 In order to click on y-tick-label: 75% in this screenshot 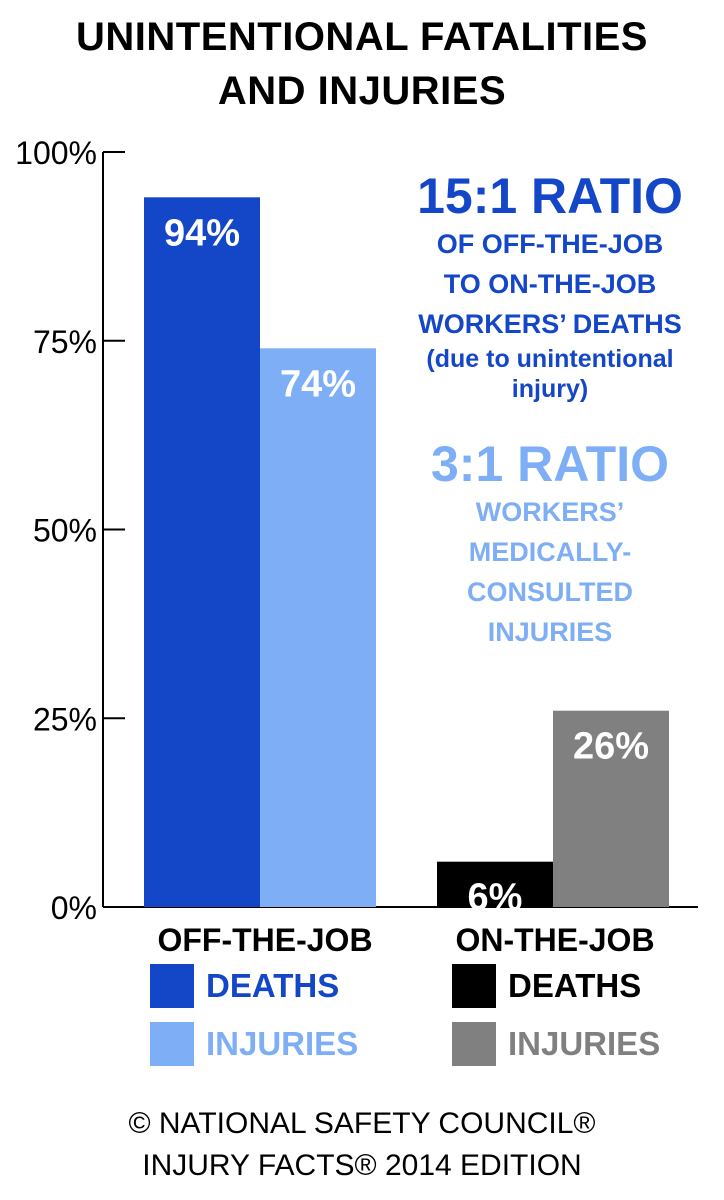, I will do `click(65, 342)`.